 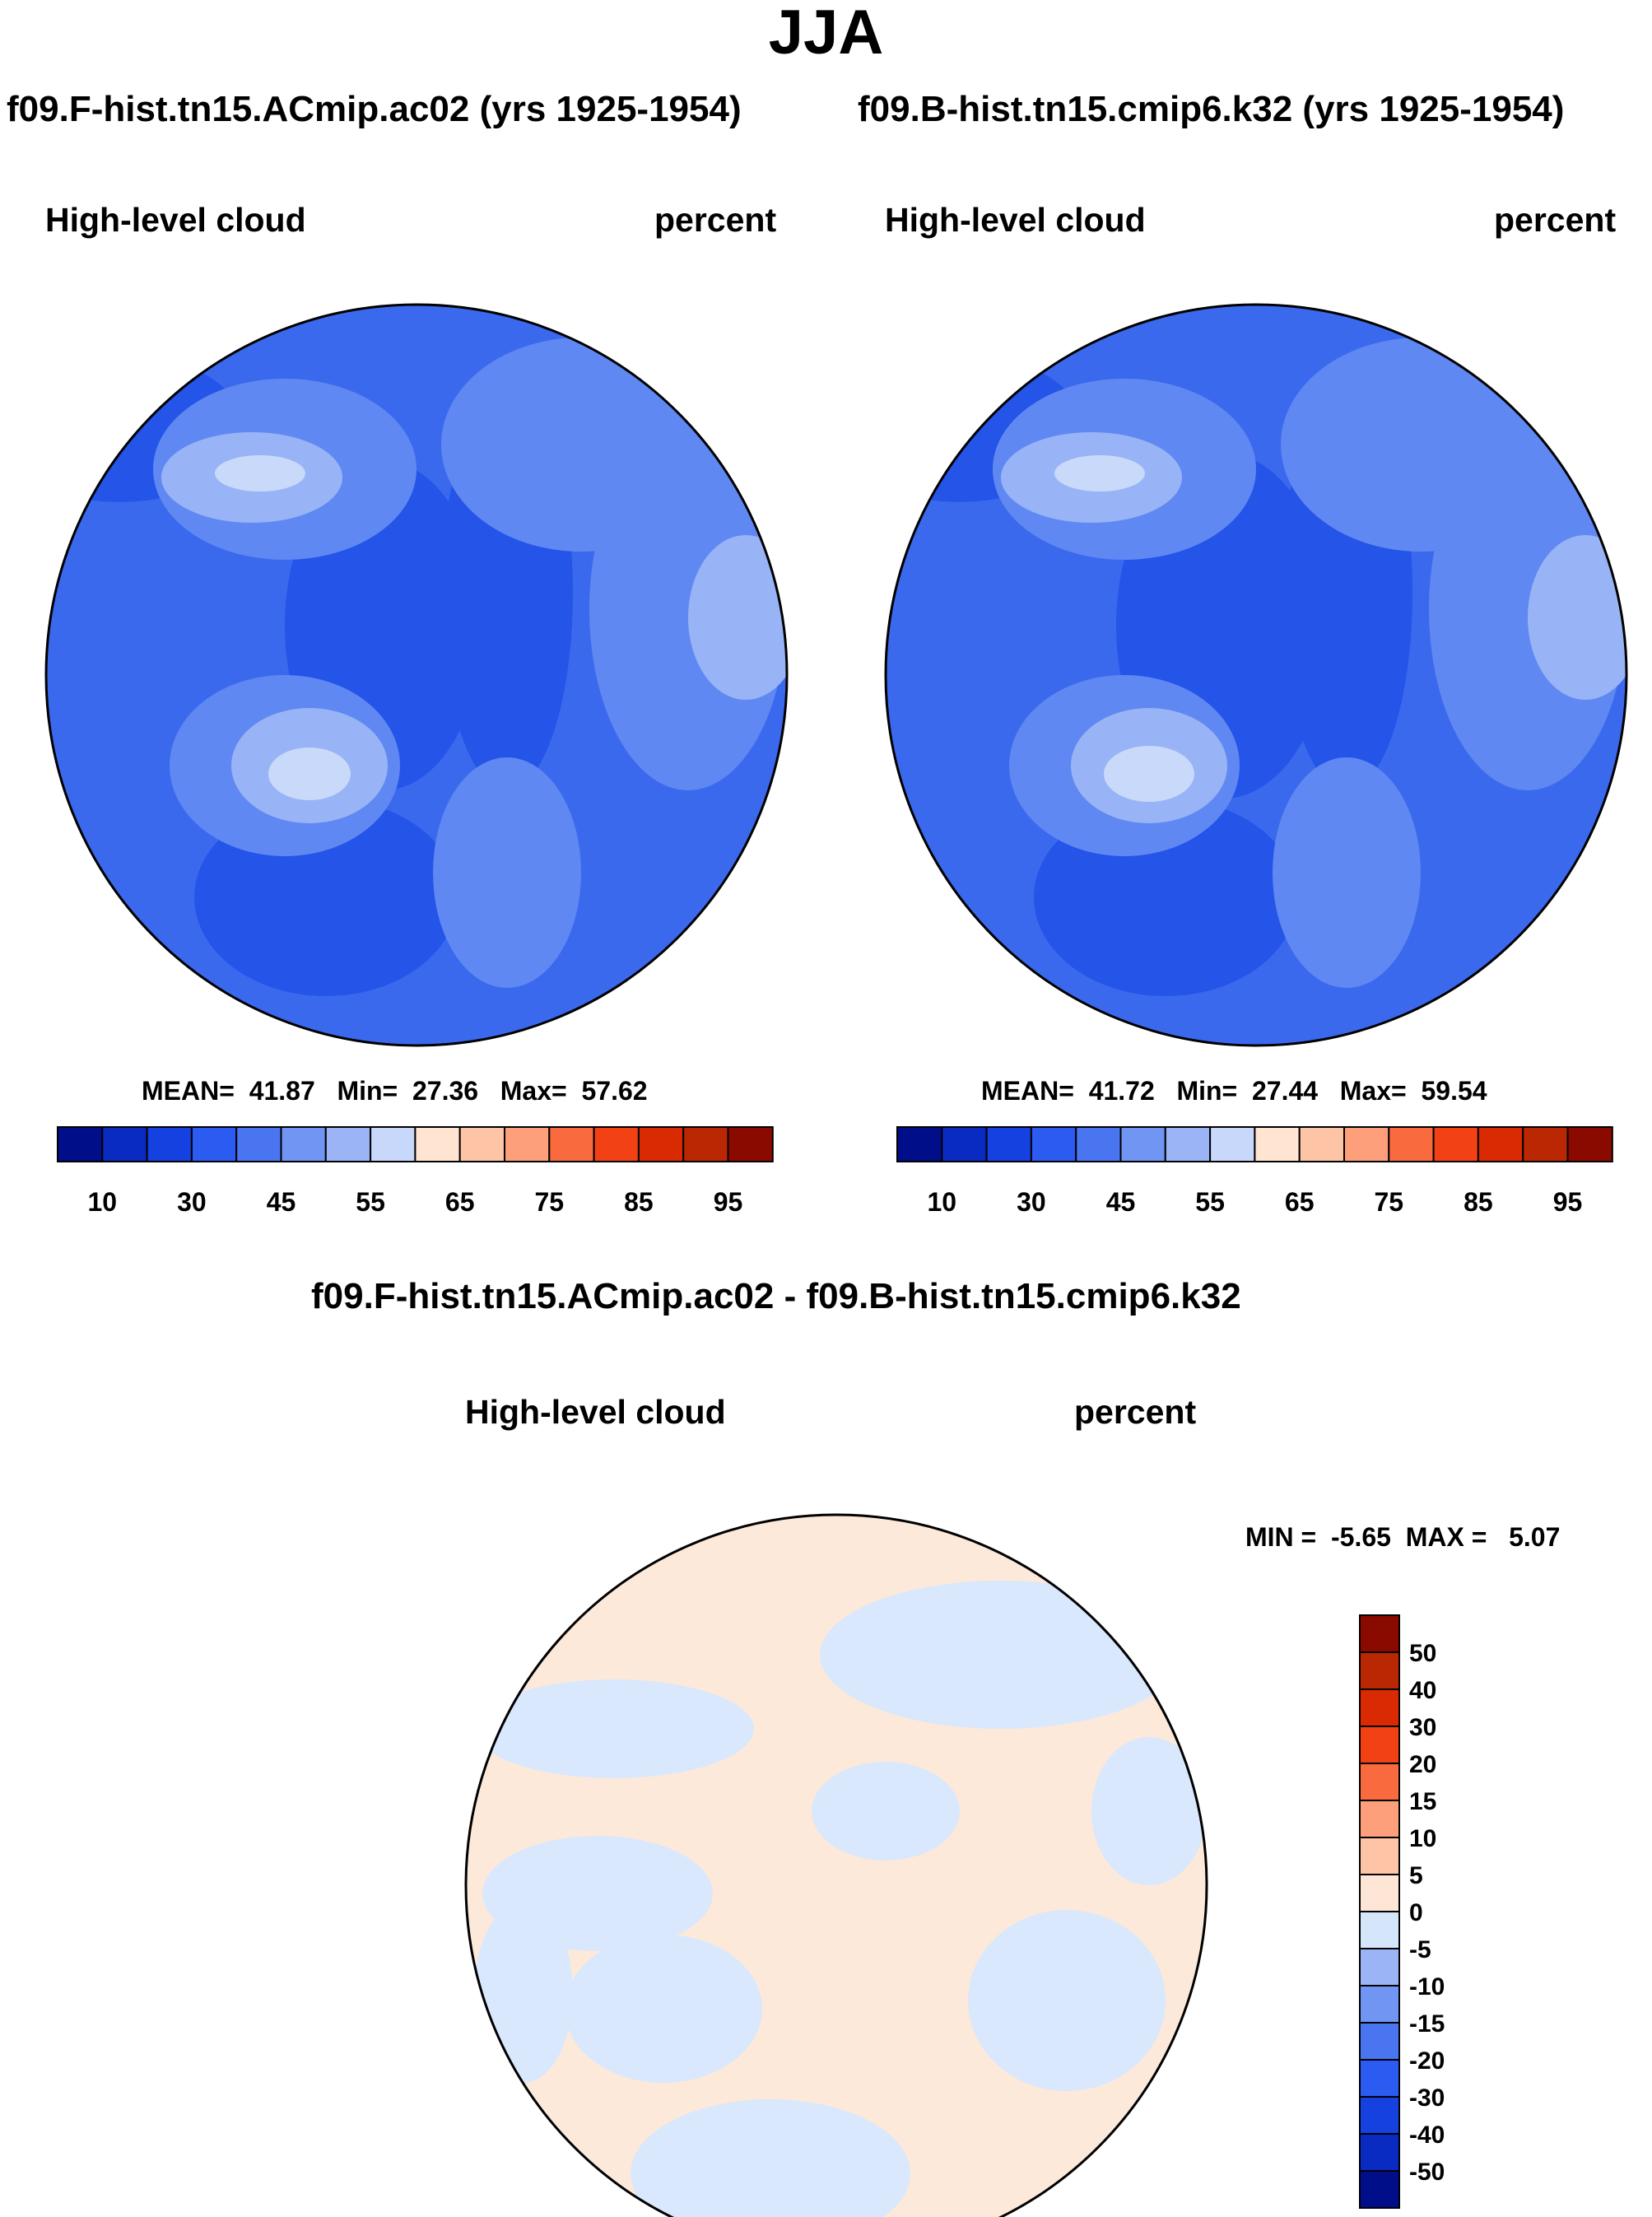 I want to click on panel1-max-value: 57.62, so click(x=614, y=1091).